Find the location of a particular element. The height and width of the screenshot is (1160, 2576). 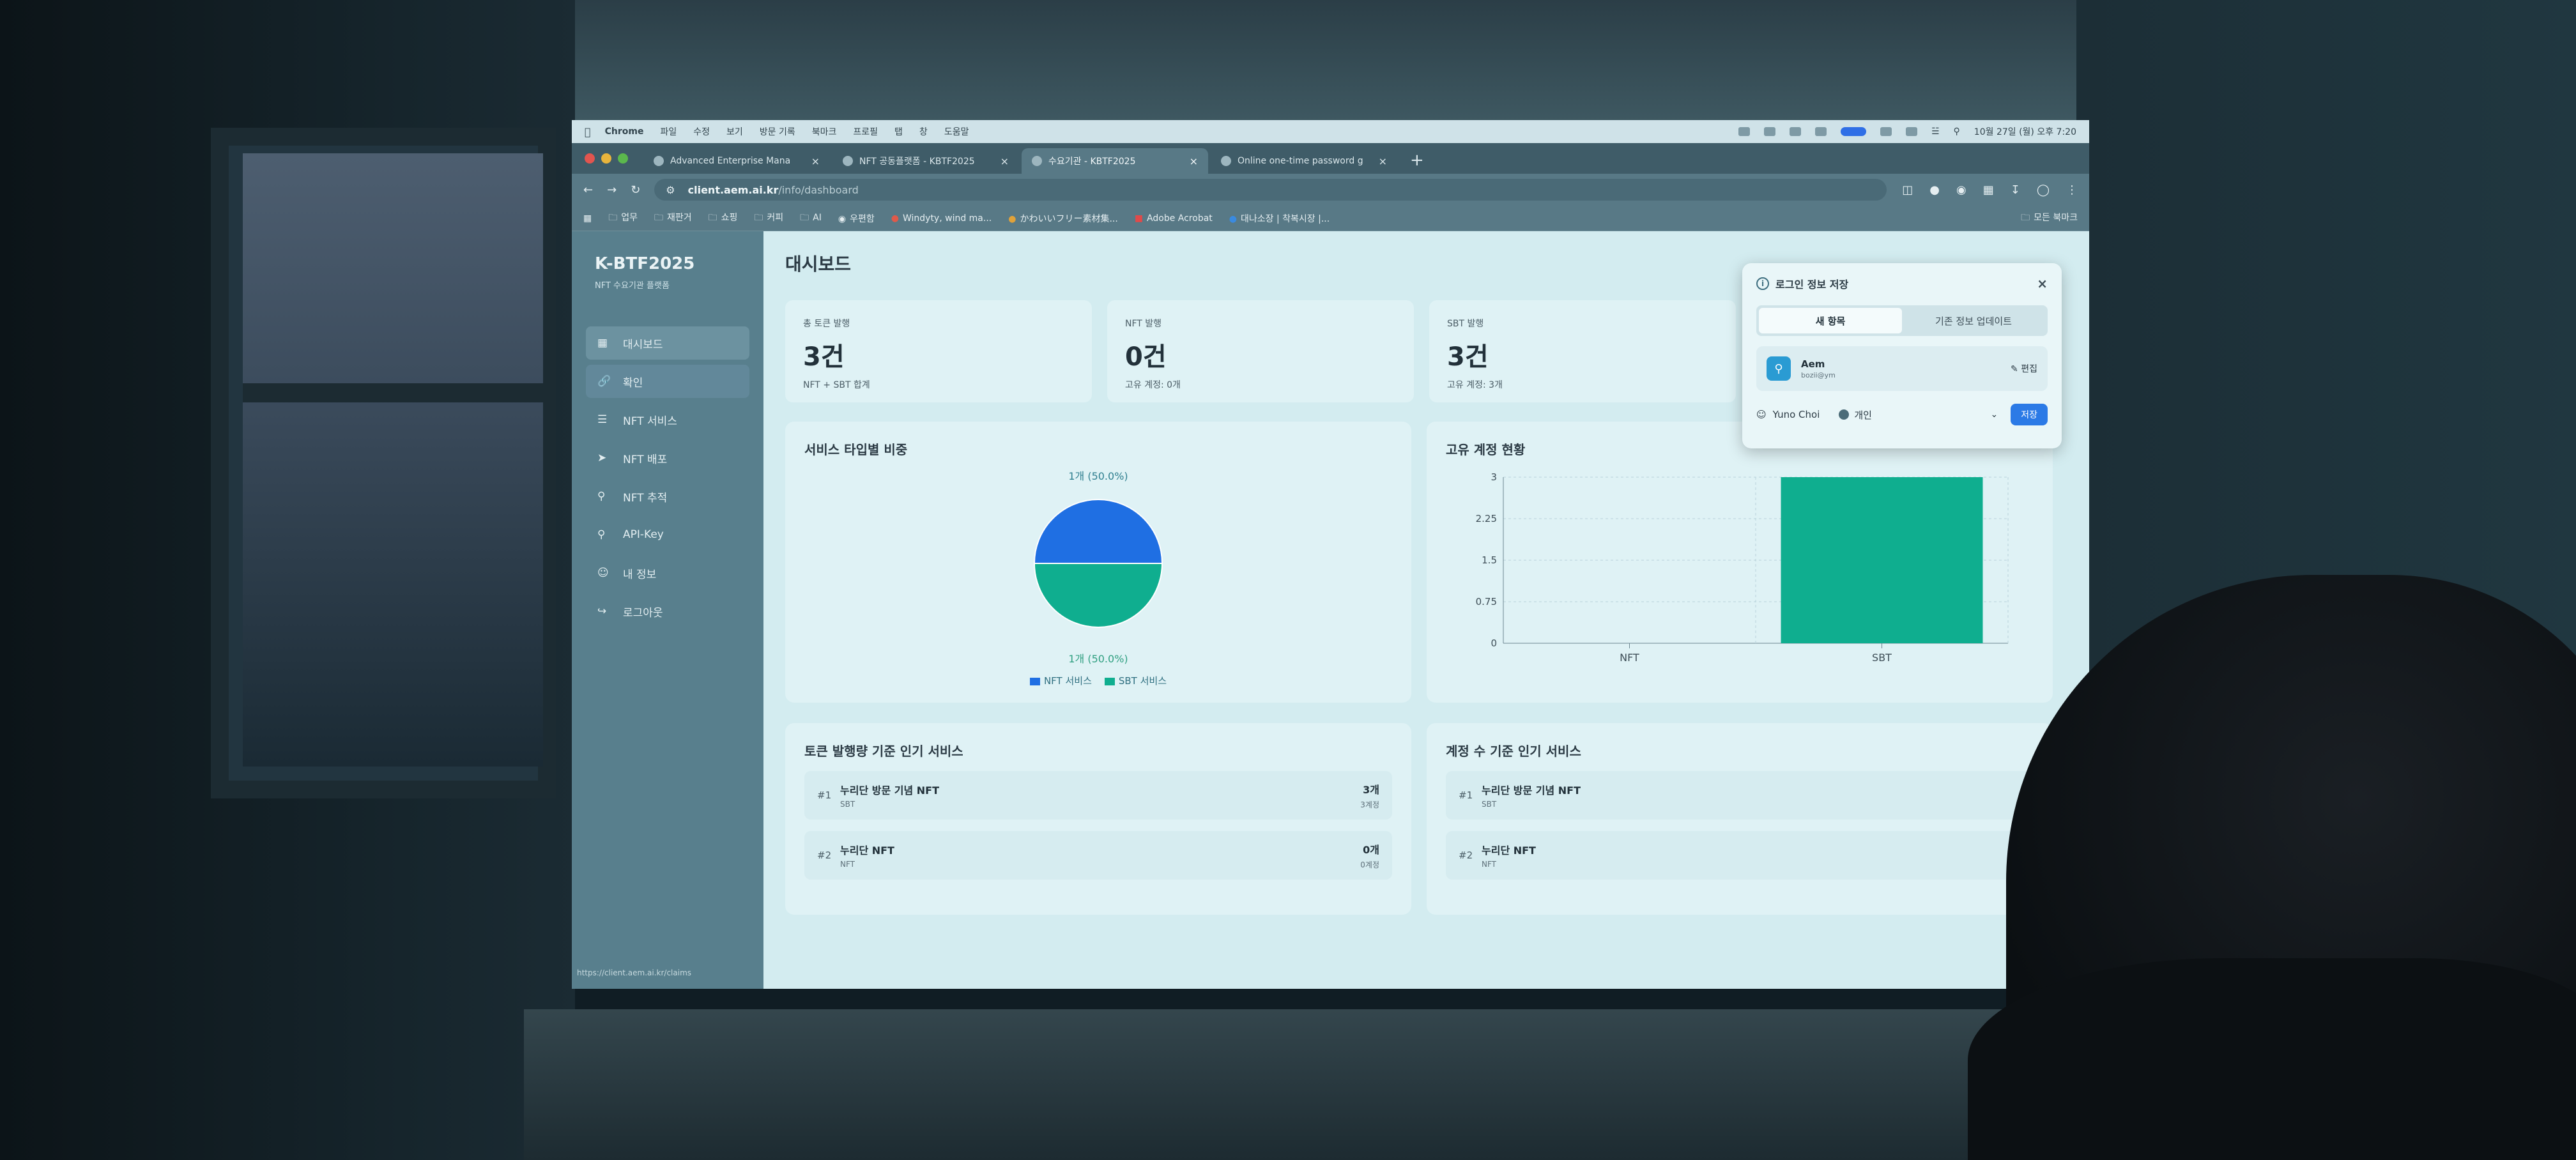

account-key-icon: ⚲ is located at coordinates (1779, 368).